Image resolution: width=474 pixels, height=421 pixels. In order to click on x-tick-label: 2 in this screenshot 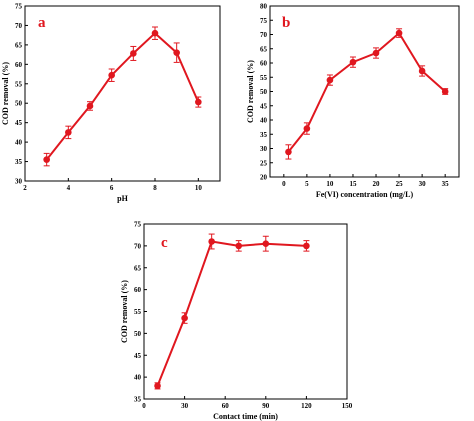, I will do `click(25, 188)`.